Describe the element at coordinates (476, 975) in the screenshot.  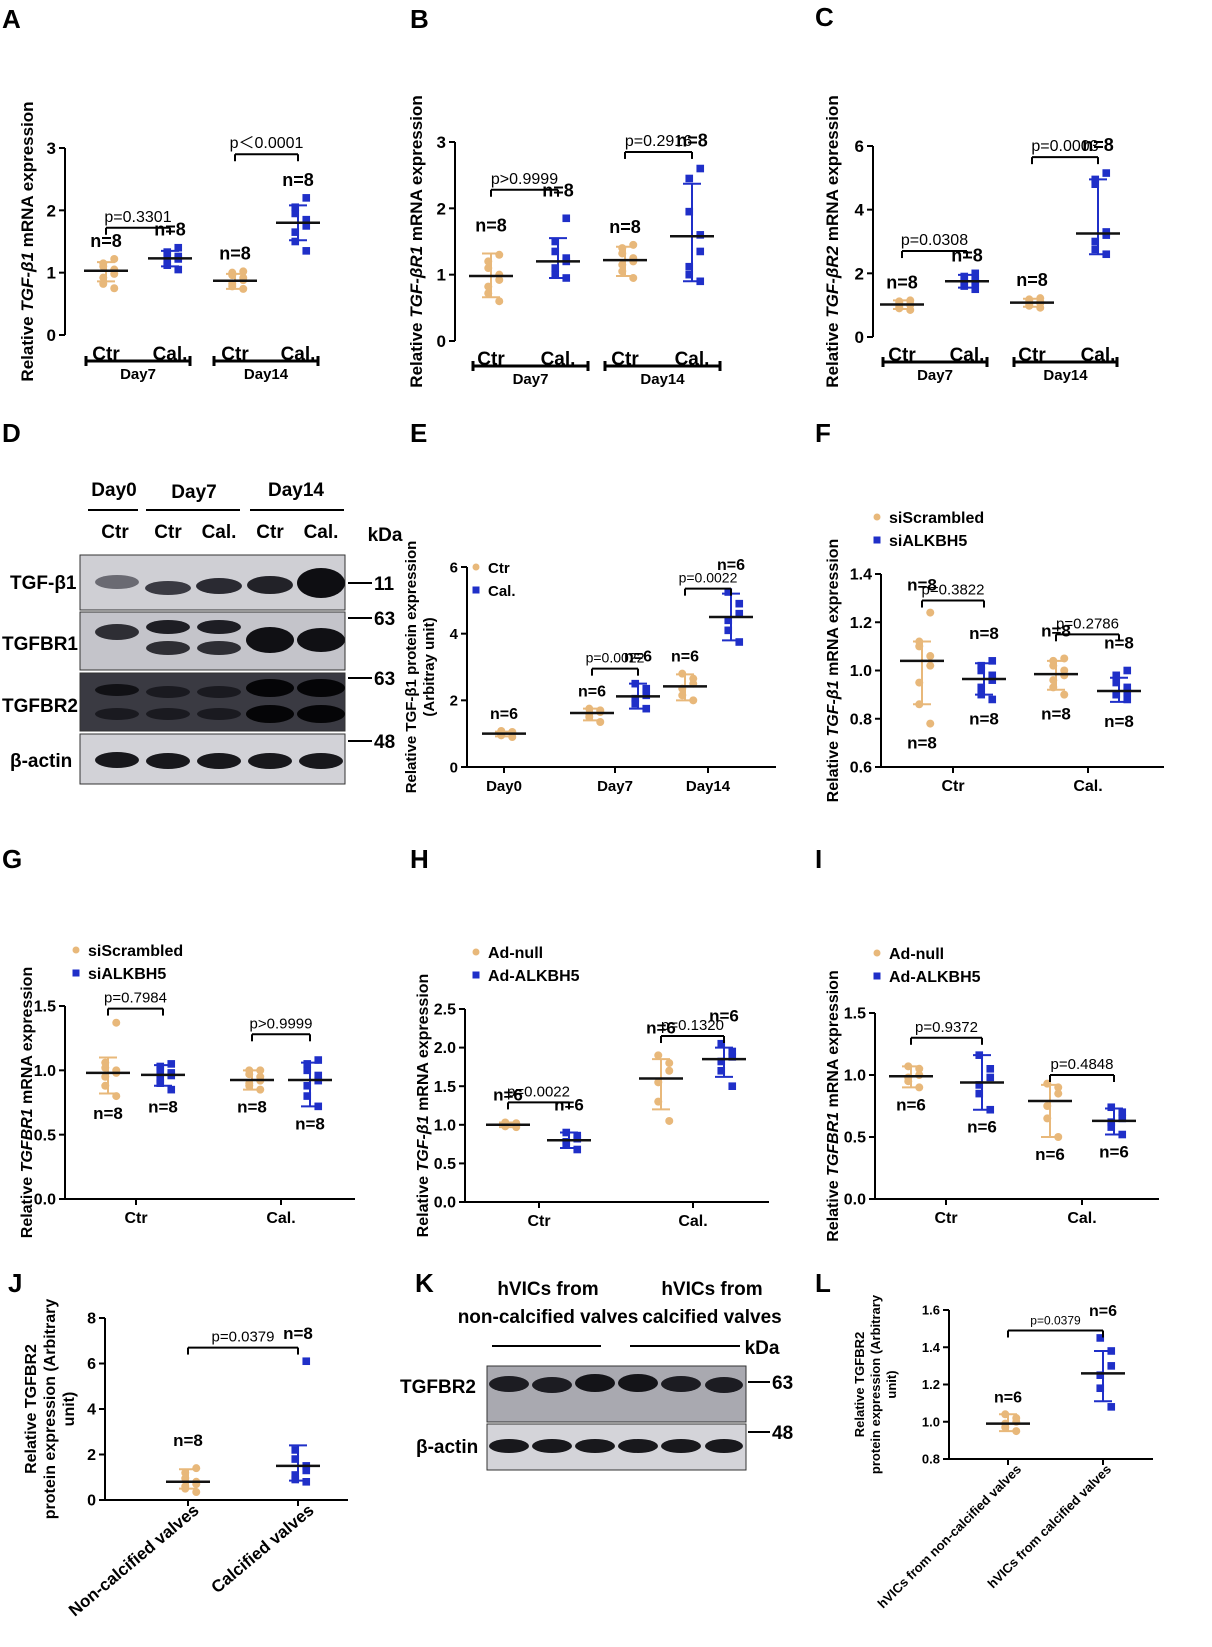
I see `legend-marker-square` at that location.